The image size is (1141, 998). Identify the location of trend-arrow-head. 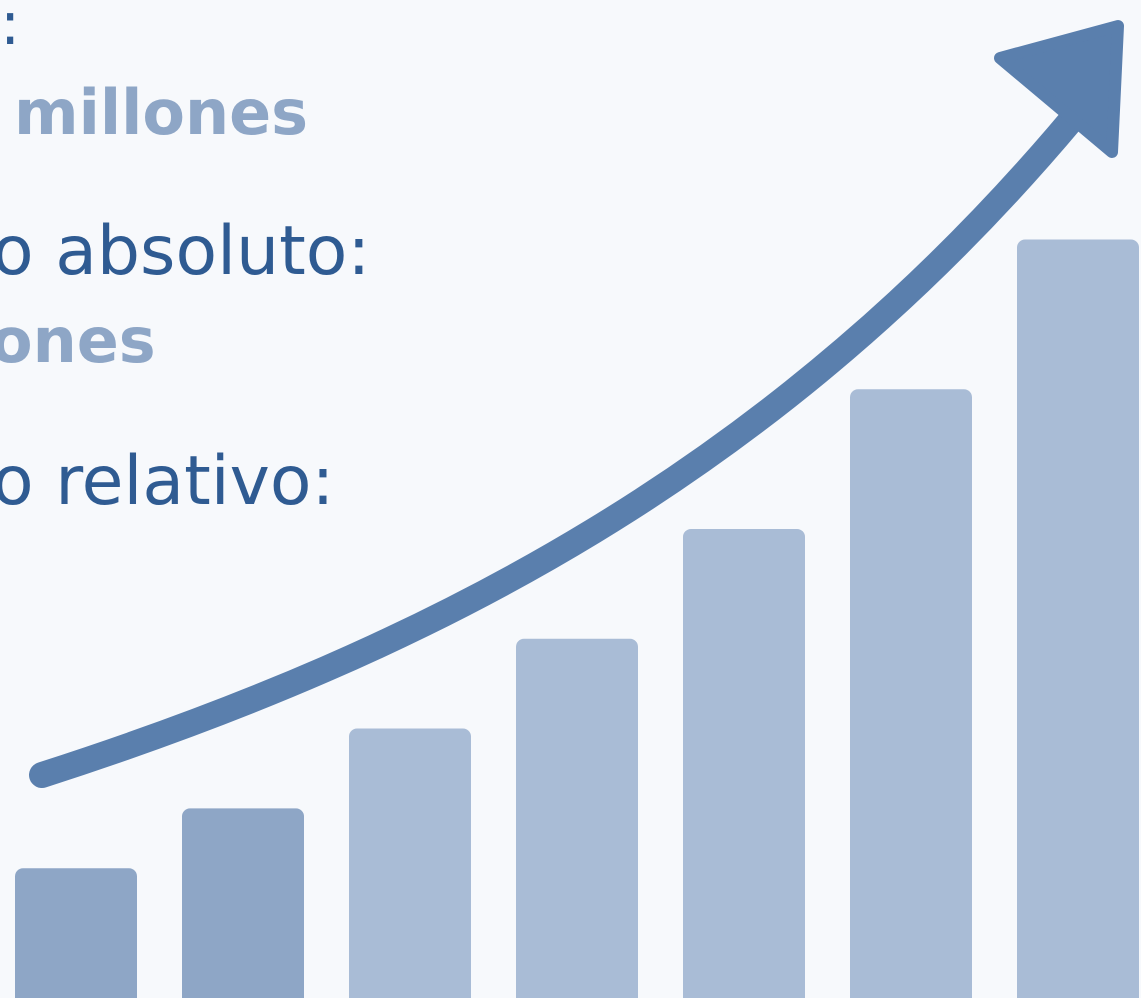
(1059, 89).